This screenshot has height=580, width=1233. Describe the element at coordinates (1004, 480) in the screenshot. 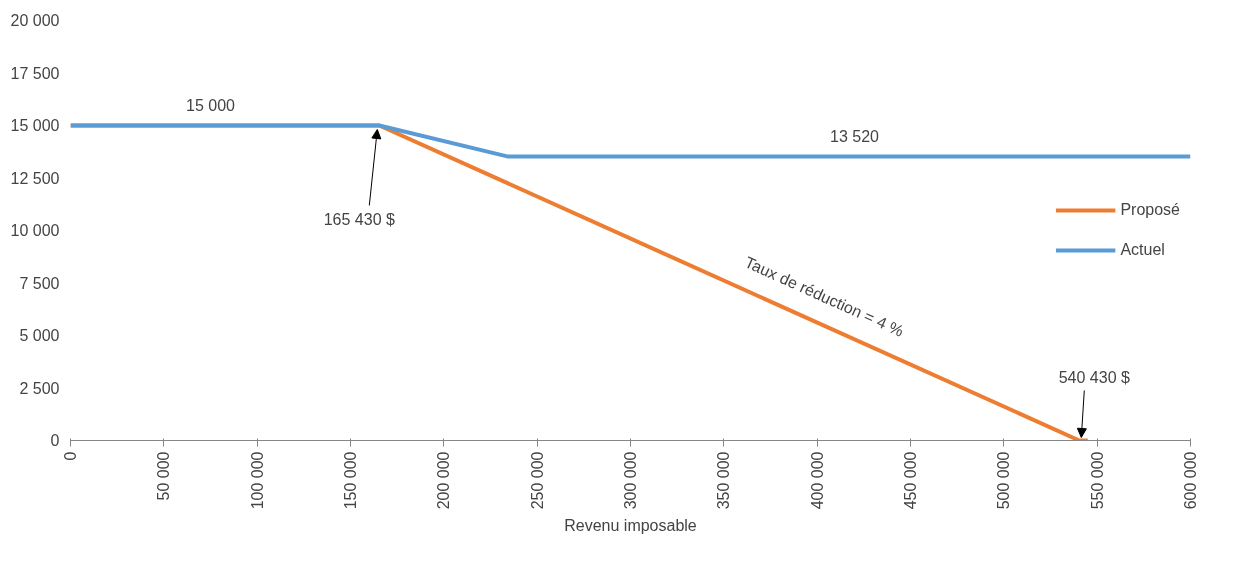

I see `x-tick-label: 500 000` at that location.